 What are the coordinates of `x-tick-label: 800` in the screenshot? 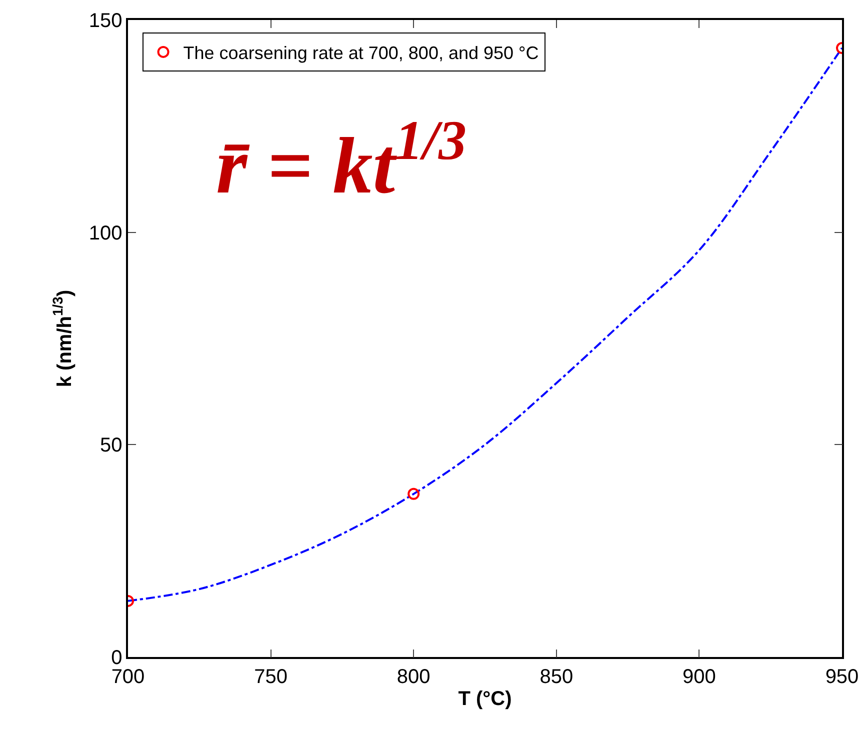 It's located at (413, 677).